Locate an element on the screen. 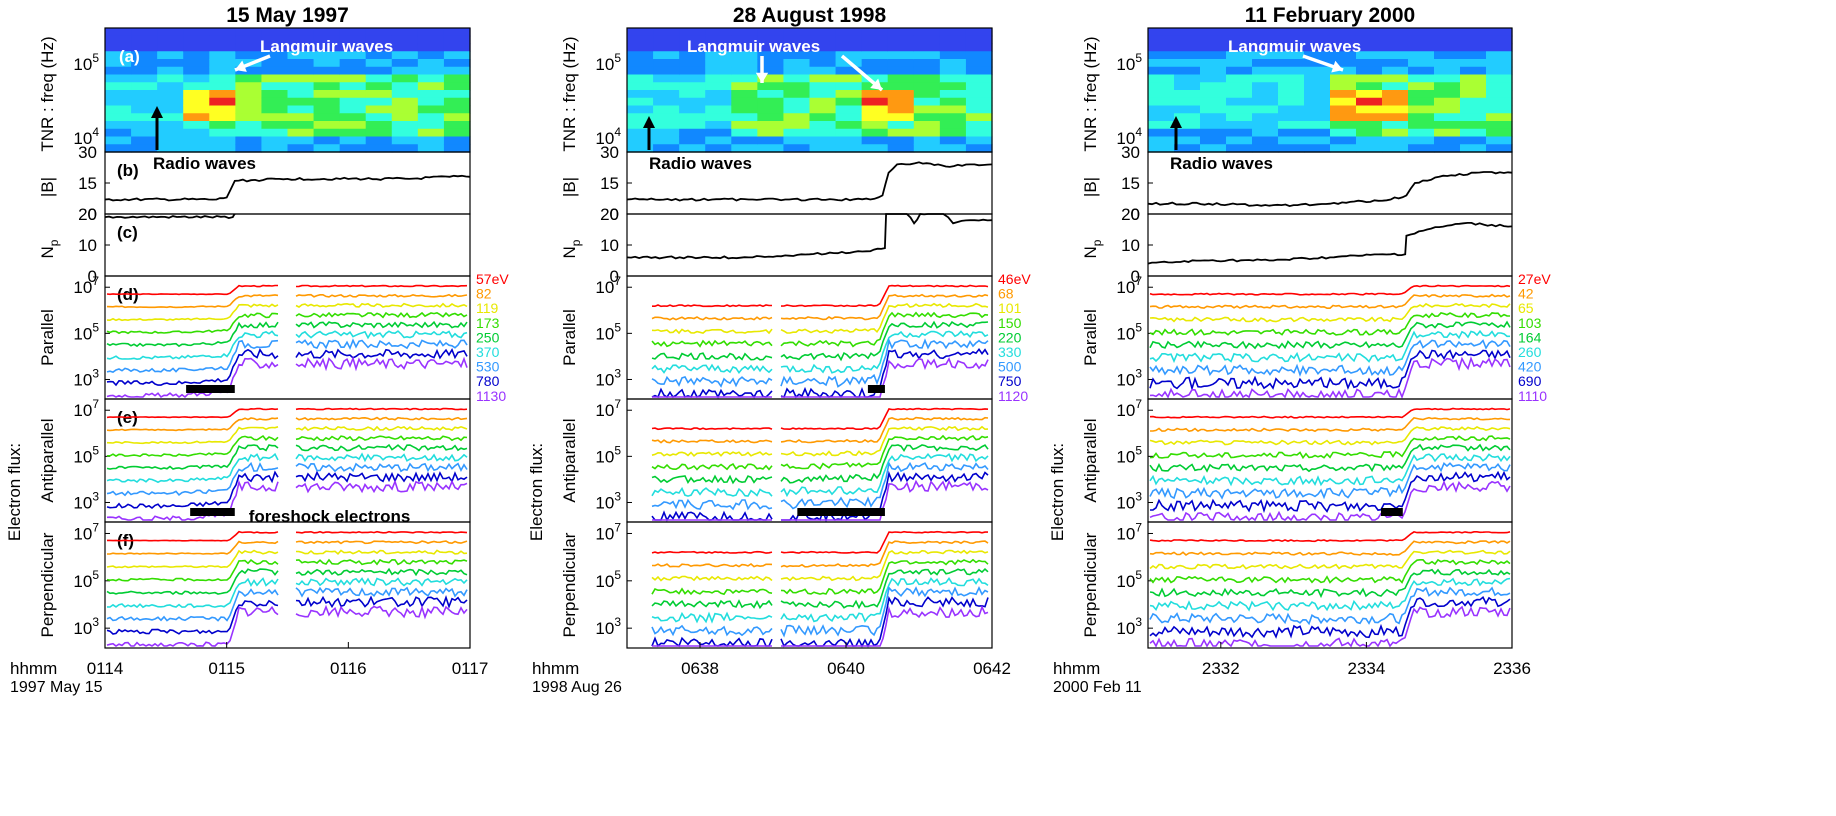 The image size is (1836, 816). panel-title: 15 May 1997 is located at coordinates (287, 15).